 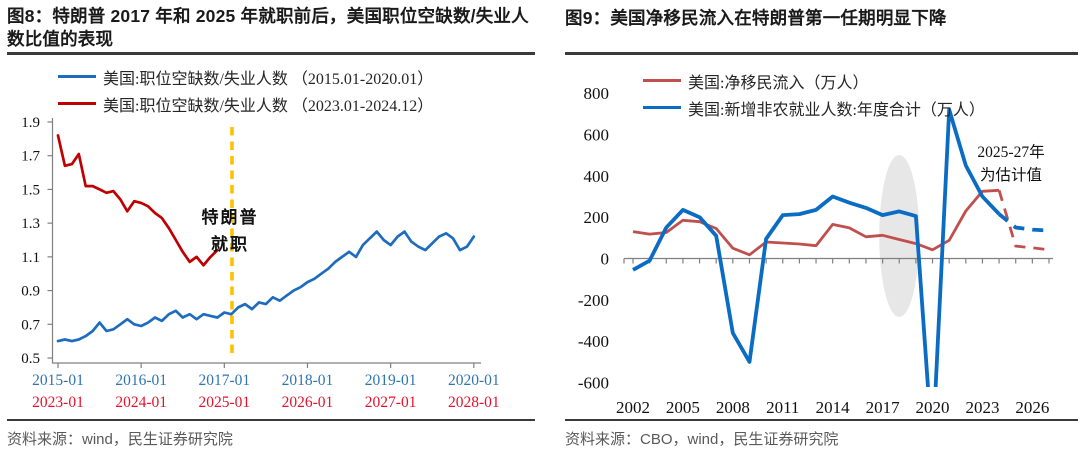 I want to click on legend-row: 美国:职位空缺数/失业人数 （2023.01-2024.12）, so click(x=245, y=103).